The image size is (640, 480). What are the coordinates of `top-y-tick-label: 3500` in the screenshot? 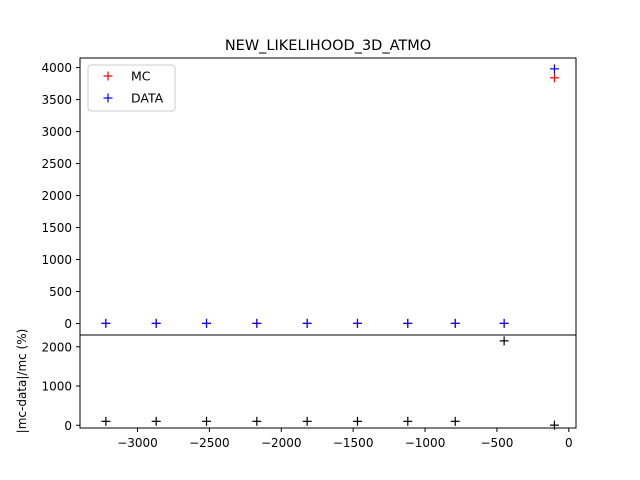 It's located at (56, 100).